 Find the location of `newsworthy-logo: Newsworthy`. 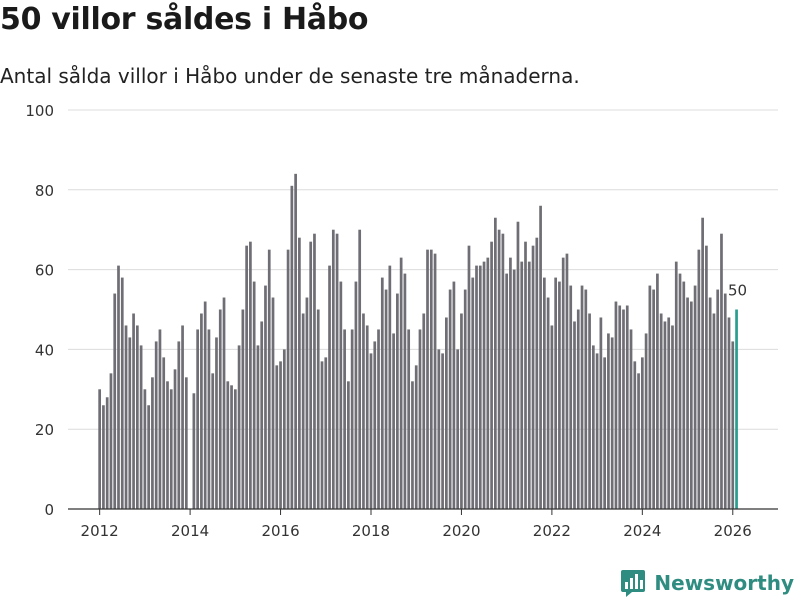

newsworthy-logo: Newsworthy is located at coordinates (707, 583).